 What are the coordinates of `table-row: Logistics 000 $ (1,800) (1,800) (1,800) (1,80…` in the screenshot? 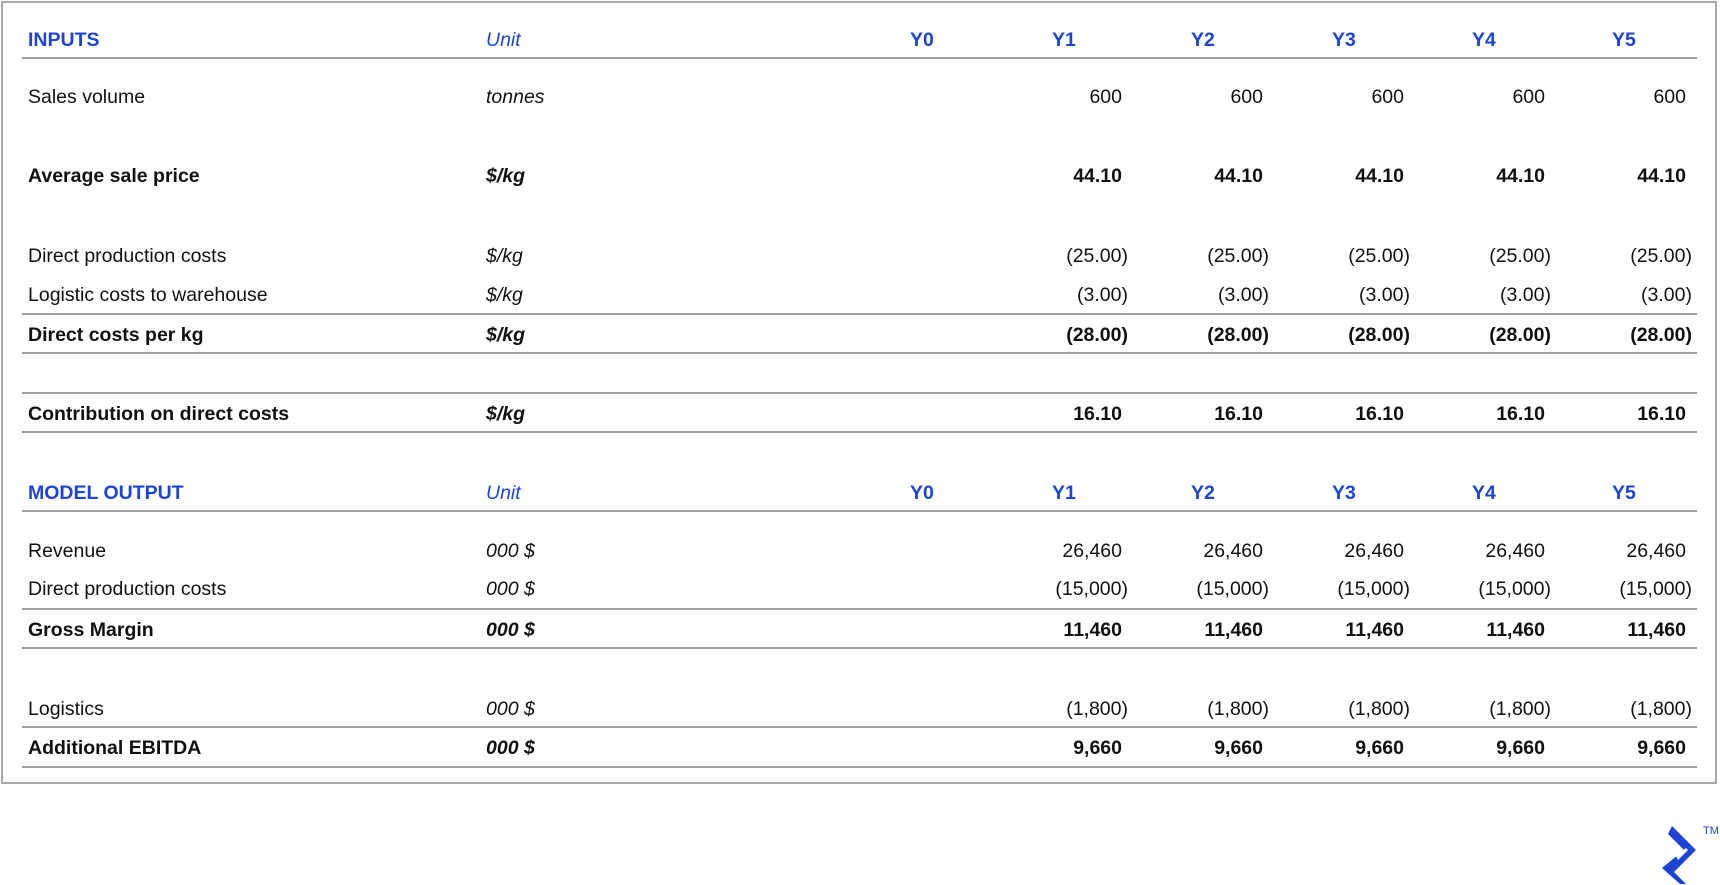 It's located at (859, 708).